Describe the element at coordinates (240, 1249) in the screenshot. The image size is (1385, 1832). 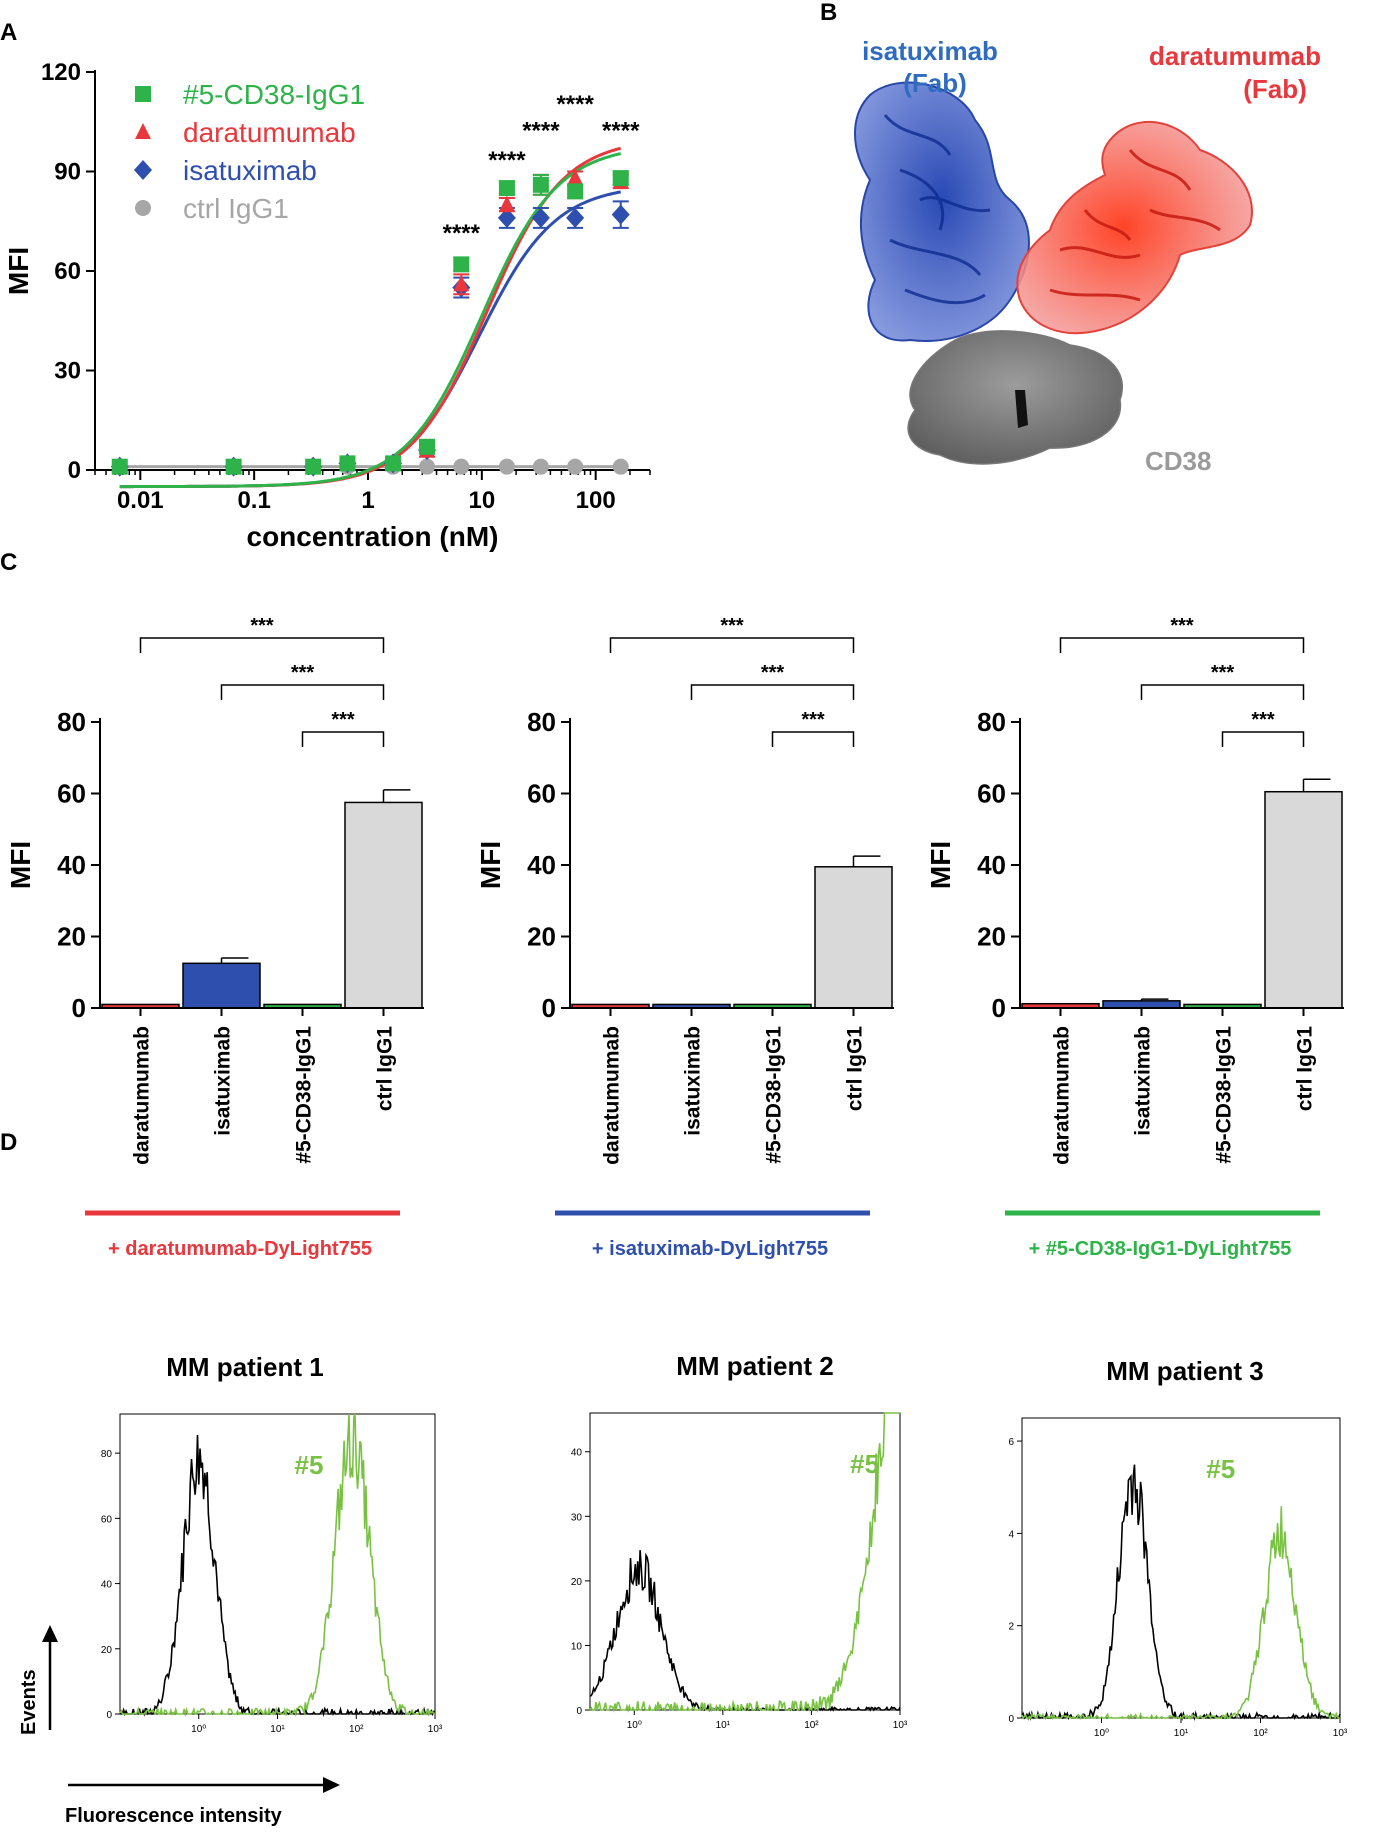
I see `group-label: + daratumumab-DyLight755` at that location.